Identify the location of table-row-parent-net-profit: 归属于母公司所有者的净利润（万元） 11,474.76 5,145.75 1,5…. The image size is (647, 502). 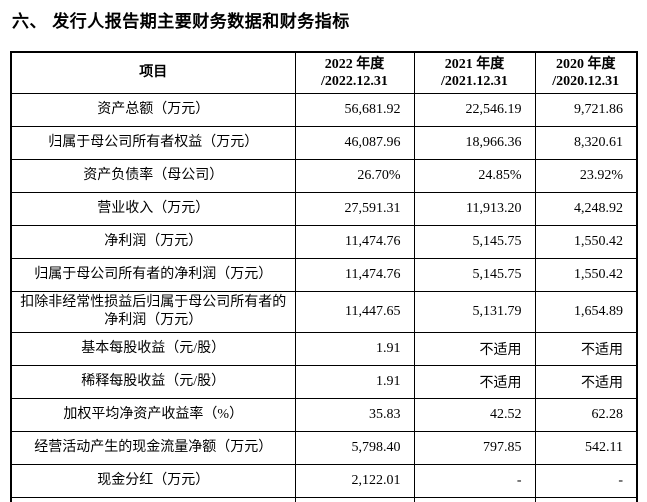
(324, 275).